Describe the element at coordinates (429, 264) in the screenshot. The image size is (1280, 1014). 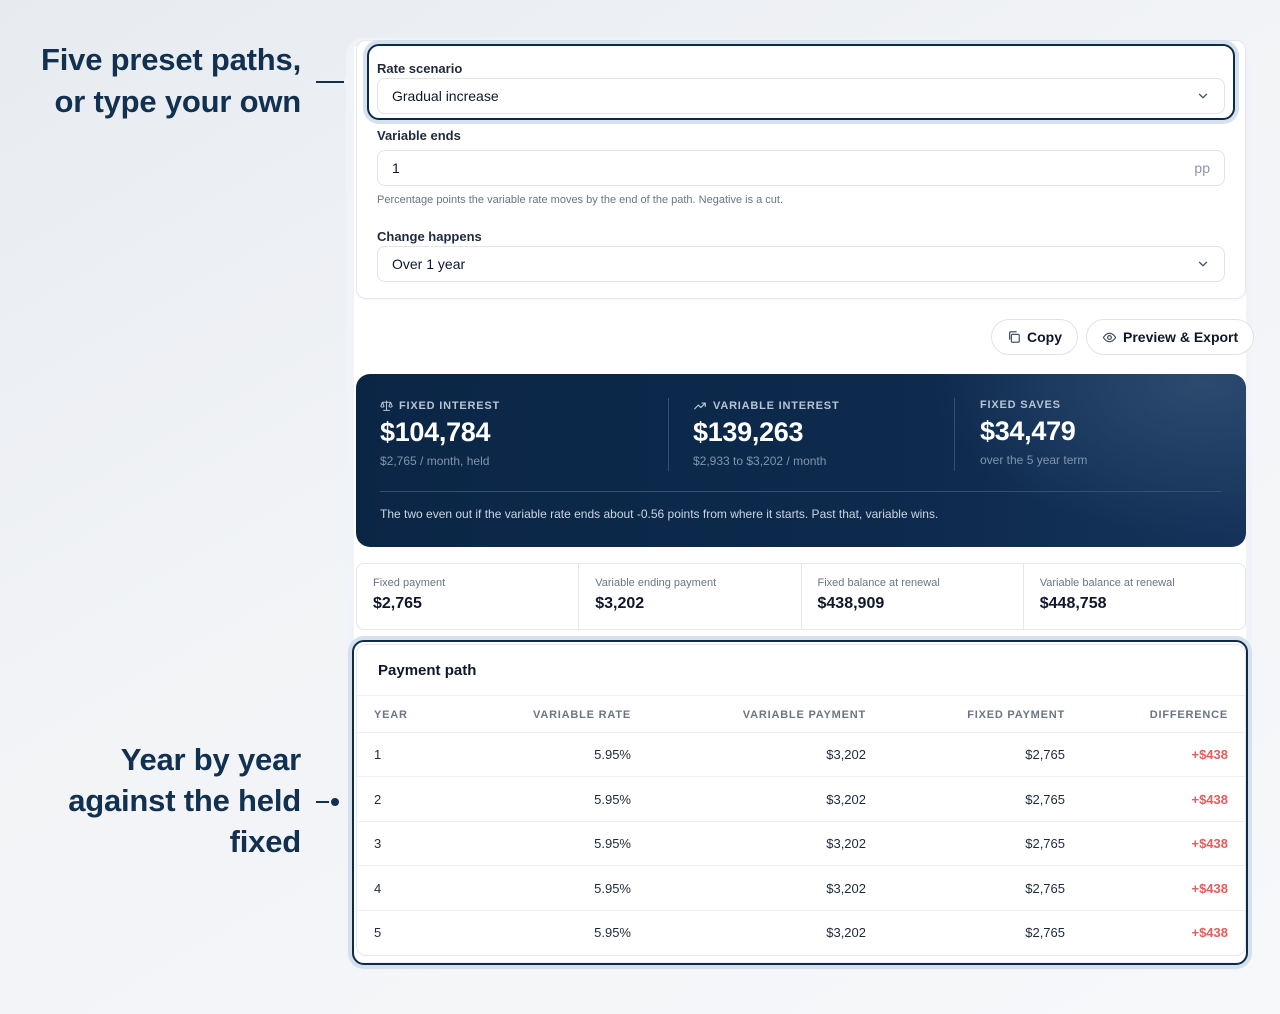
I see `change-happens-value: Over 1 year` at that location.